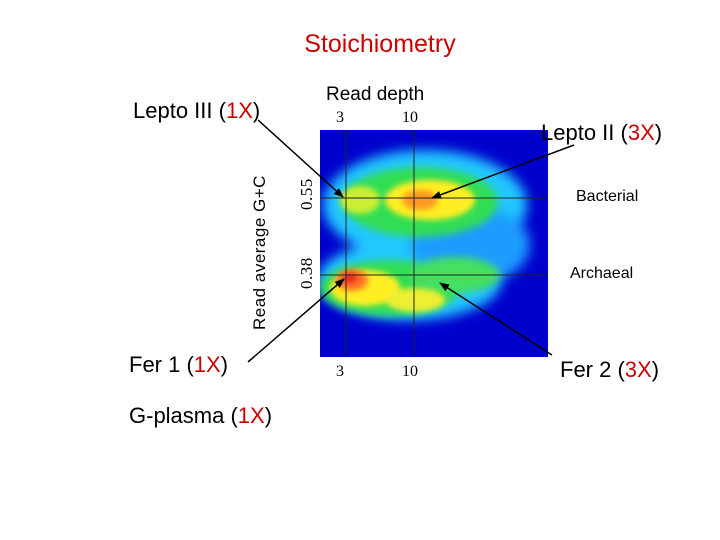  Describe the element at coordinates (161, 364) in the screenshot. I see `fer-1-name: Fer 1 (` at that location.